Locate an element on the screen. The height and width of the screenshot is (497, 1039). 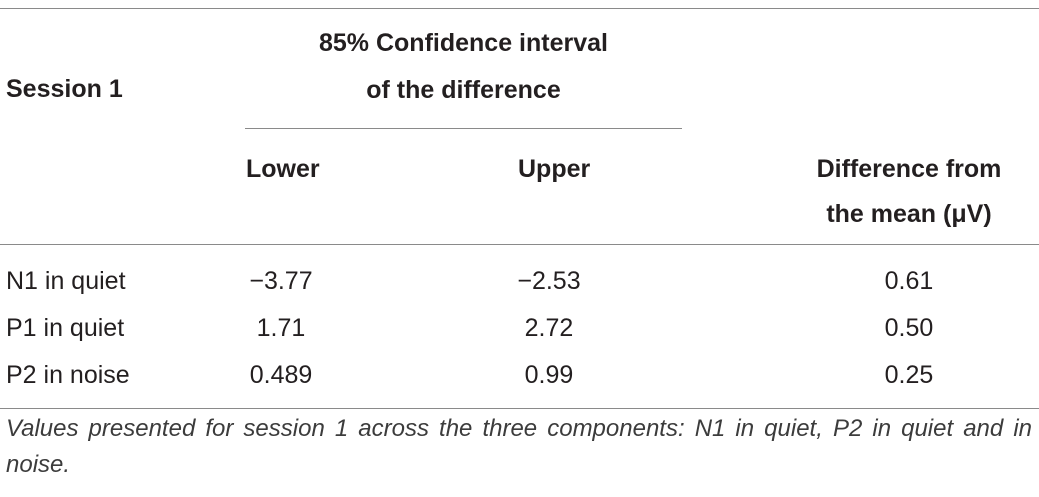
table-row-label: P1 in quiet is located at coordinates (65, 328).